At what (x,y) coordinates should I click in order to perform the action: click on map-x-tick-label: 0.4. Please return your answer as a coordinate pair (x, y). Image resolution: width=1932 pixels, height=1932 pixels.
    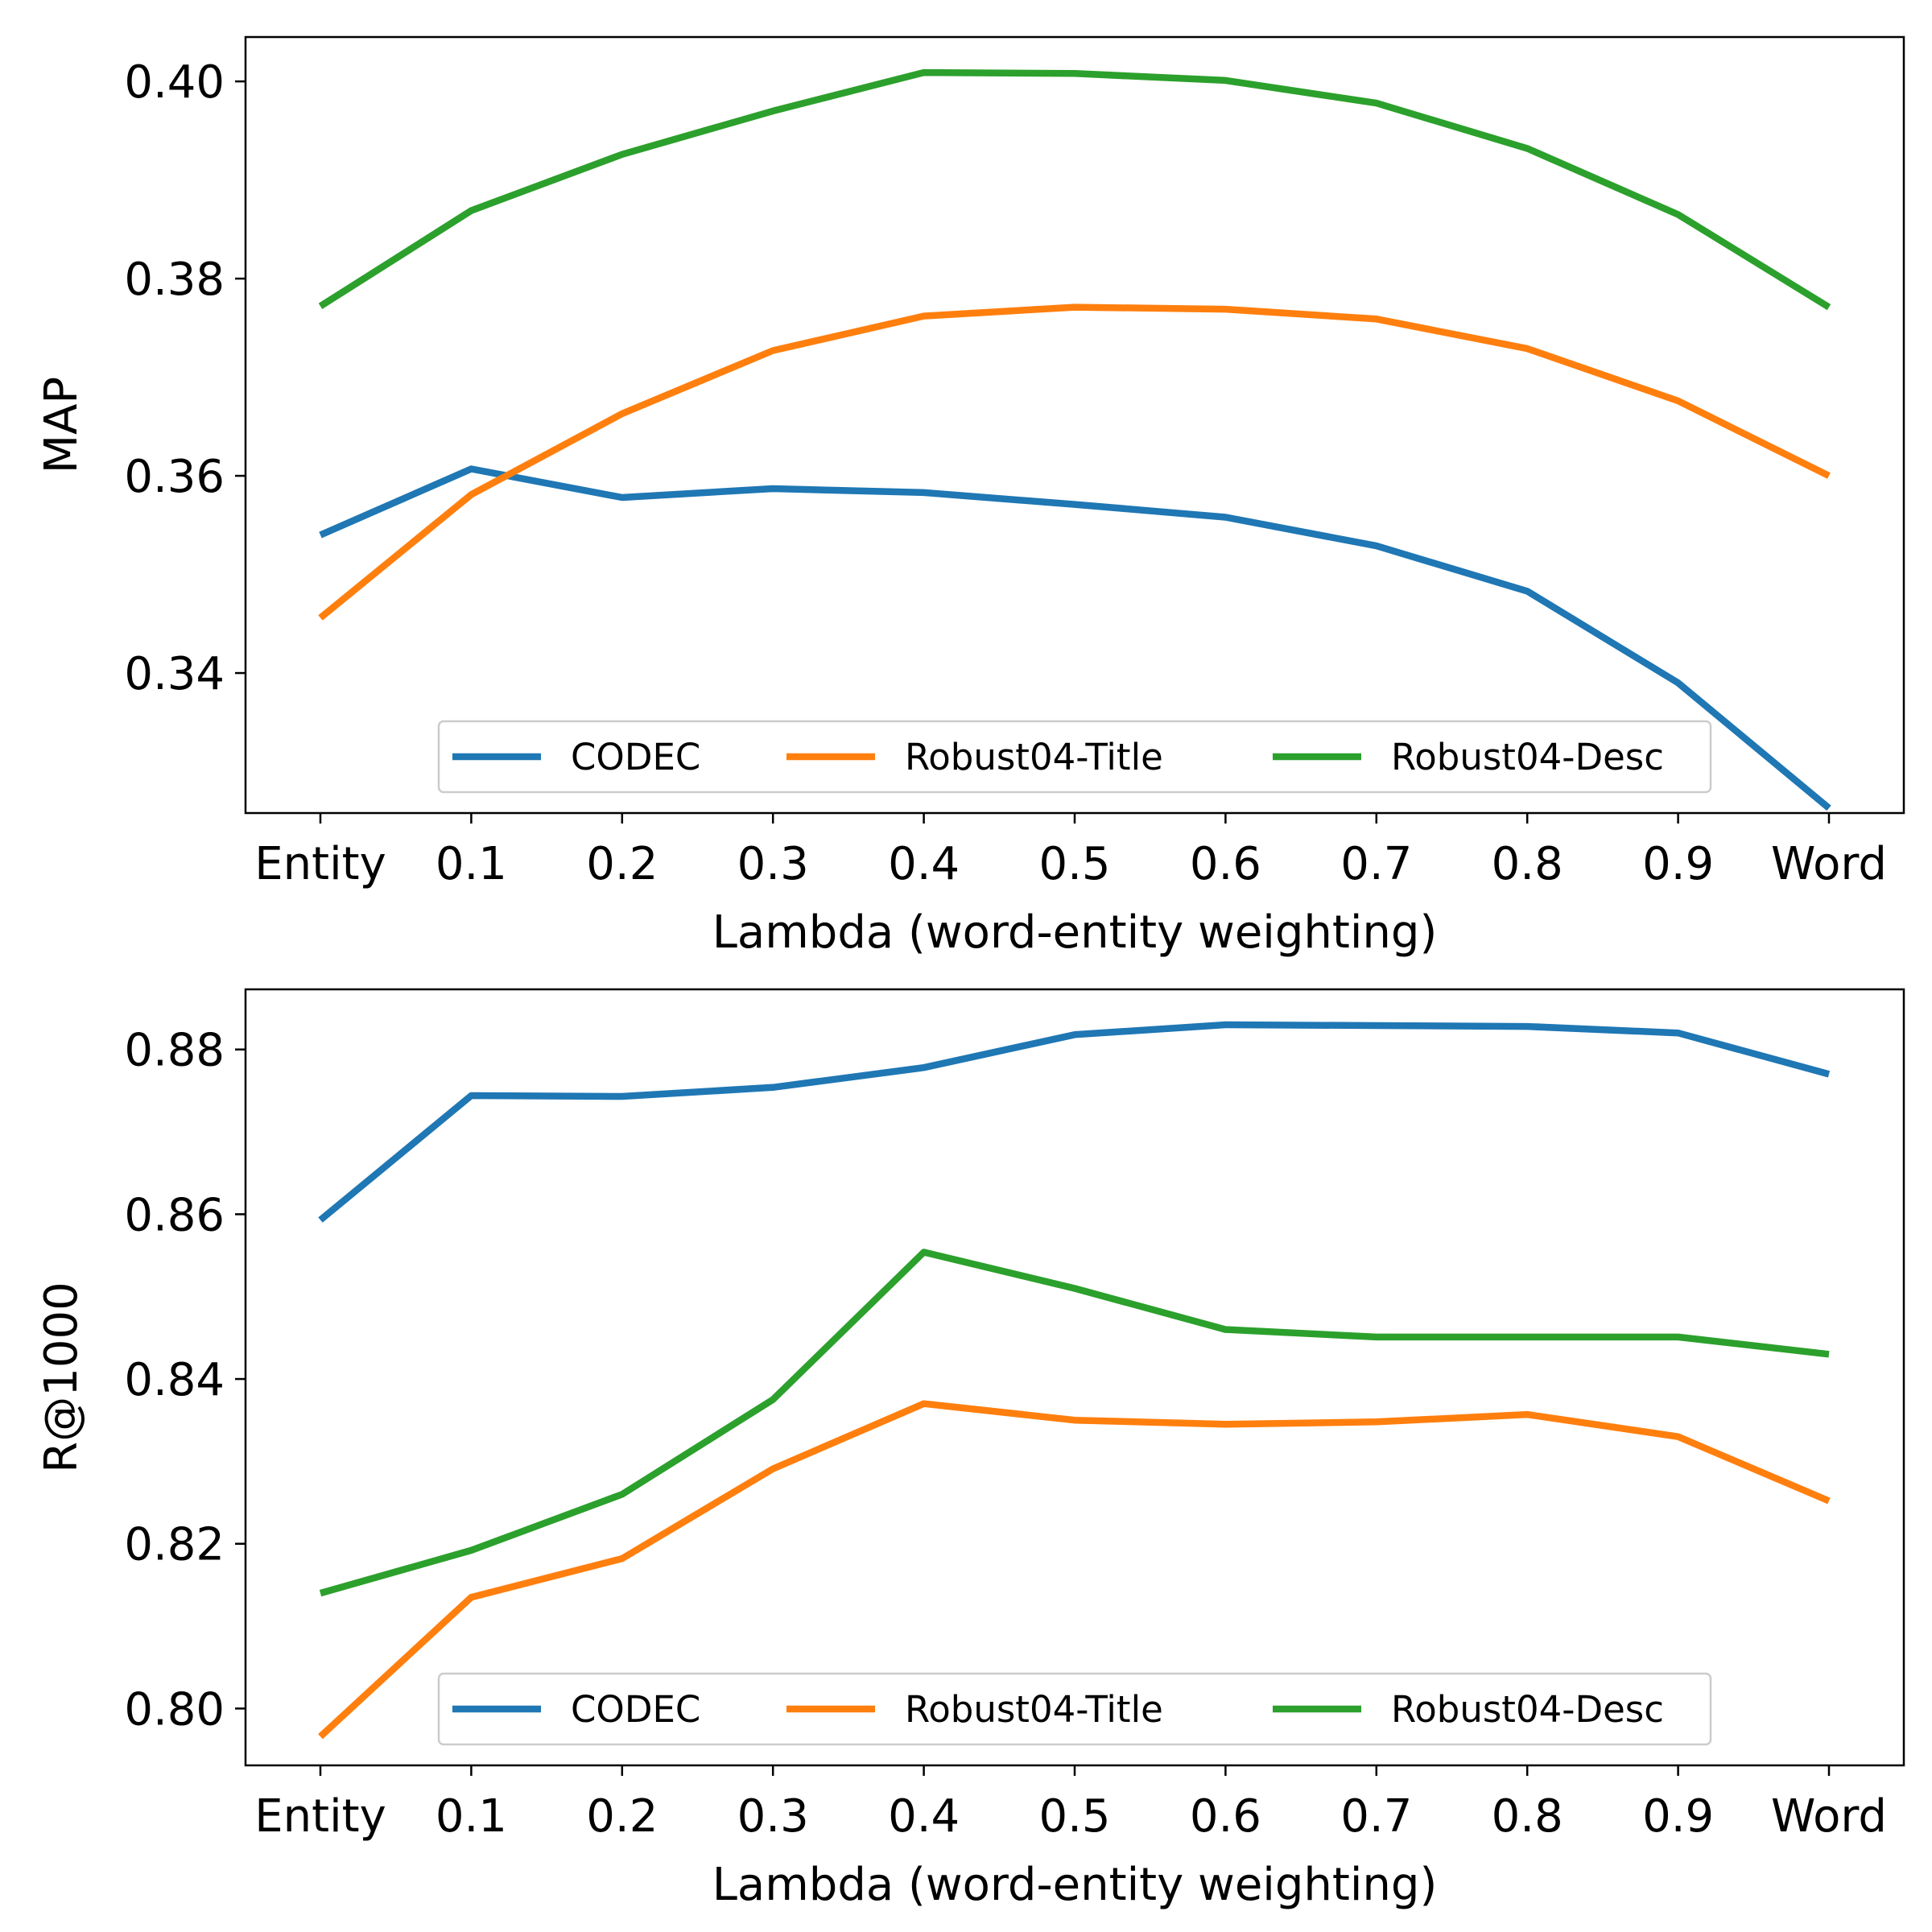
    Looking at the image, I should click on (924, 864).